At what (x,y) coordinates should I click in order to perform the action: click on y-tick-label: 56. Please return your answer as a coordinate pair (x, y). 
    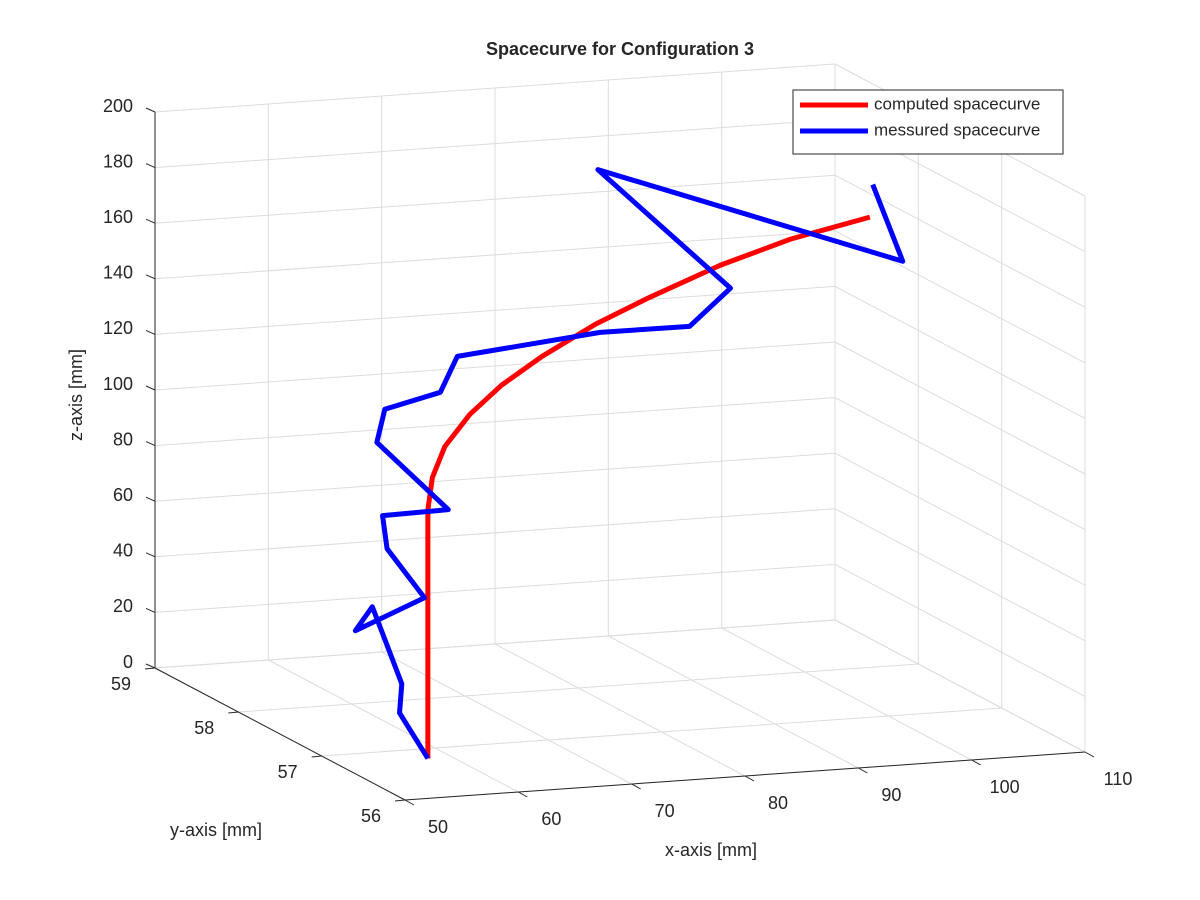
    Looking at the image, I should click on (371, 816).